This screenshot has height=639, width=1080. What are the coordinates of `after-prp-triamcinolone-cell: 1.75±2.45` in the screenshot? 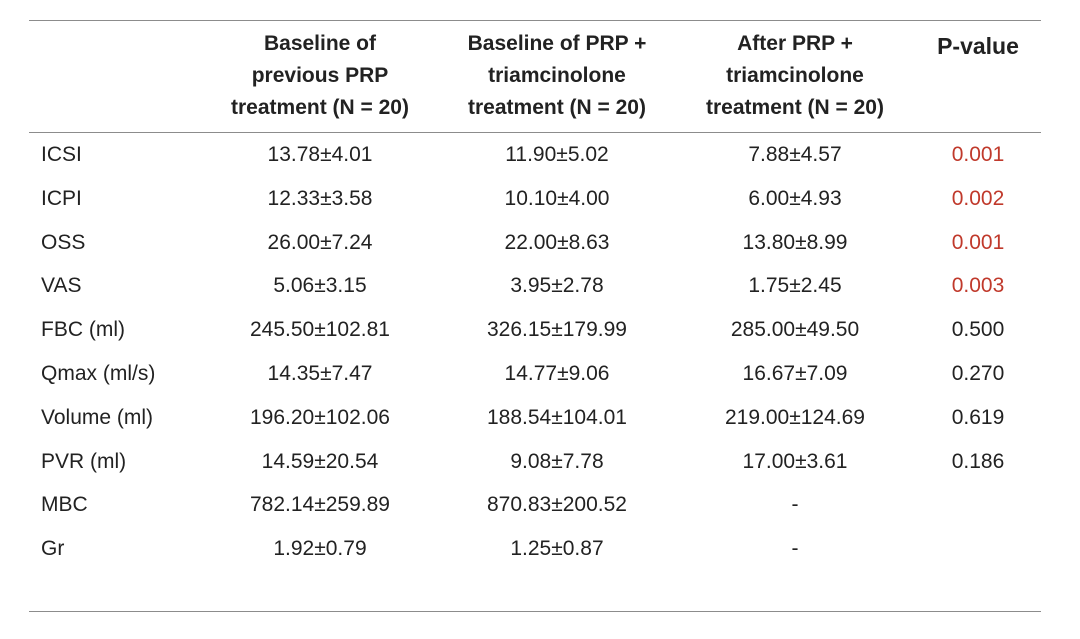 It's located at (795, 286).